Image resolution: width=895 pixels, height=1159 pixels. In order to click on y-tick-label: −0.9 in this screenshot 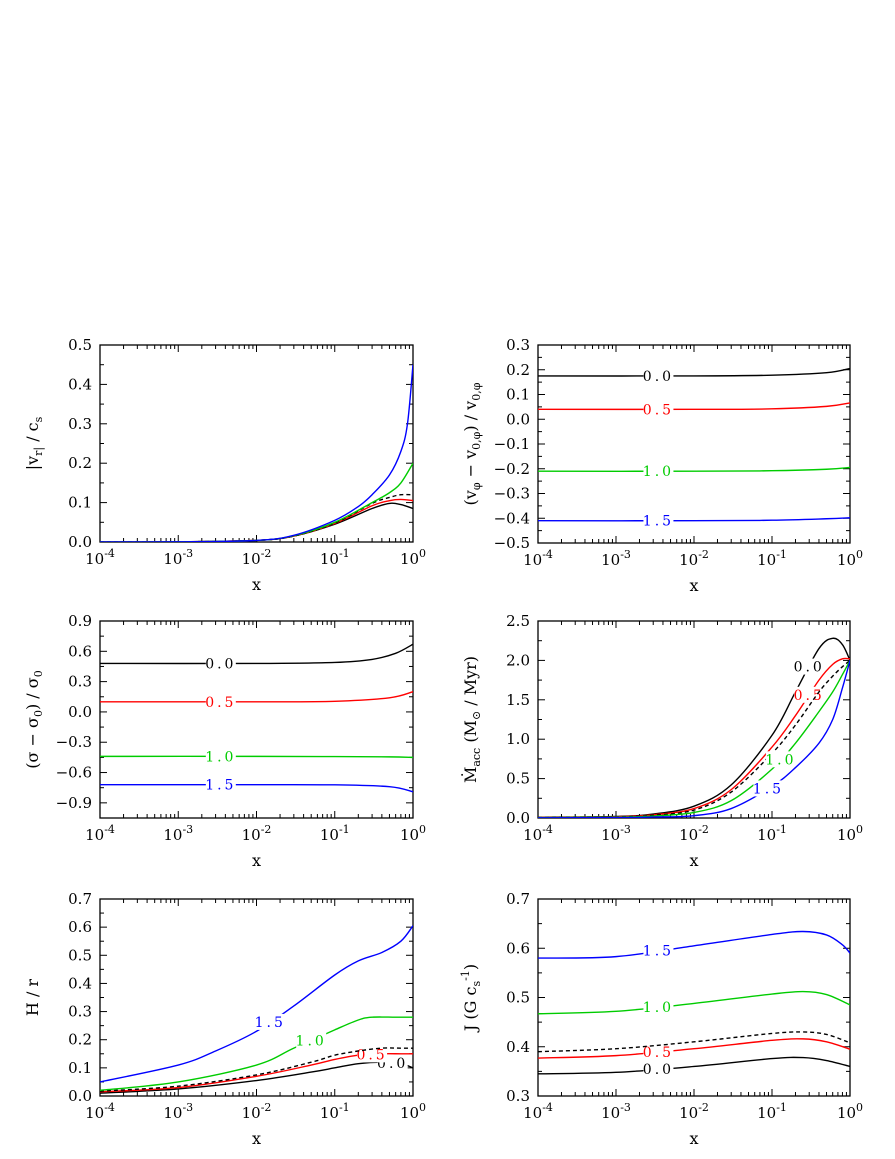, I will do `click(74, 803)`.